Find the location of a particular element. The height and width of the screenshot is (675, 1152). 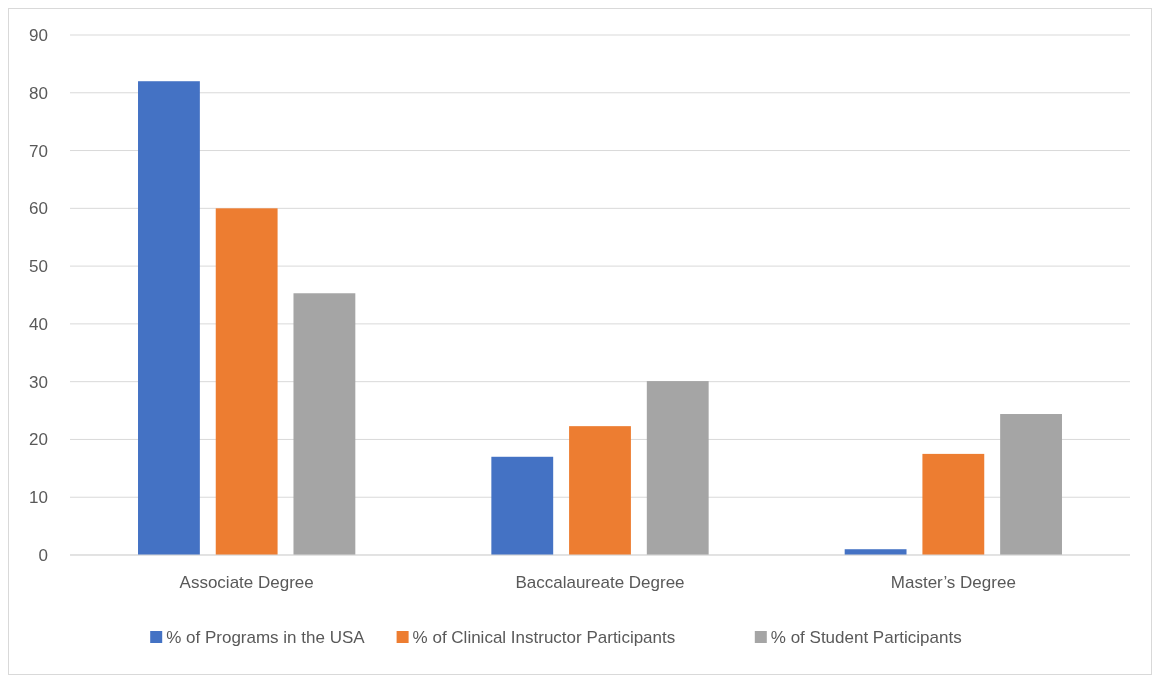

y-tick-label: 0 is located at coordinates (43, 555).